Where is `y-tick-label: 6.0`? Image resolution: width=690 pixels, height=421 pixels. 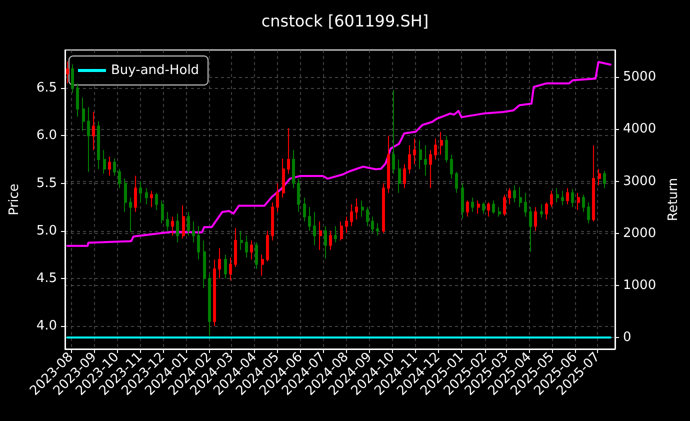 y-tick-label: 6.0 is located at coordinates (46, 136).